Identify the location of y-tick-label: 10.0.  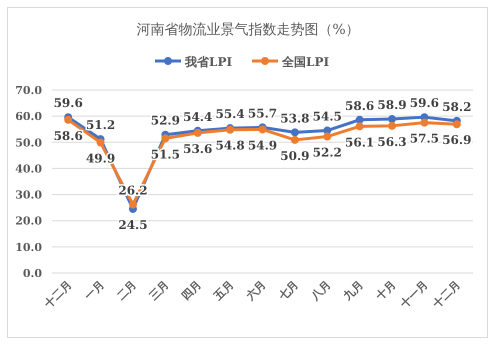
(28, 247).